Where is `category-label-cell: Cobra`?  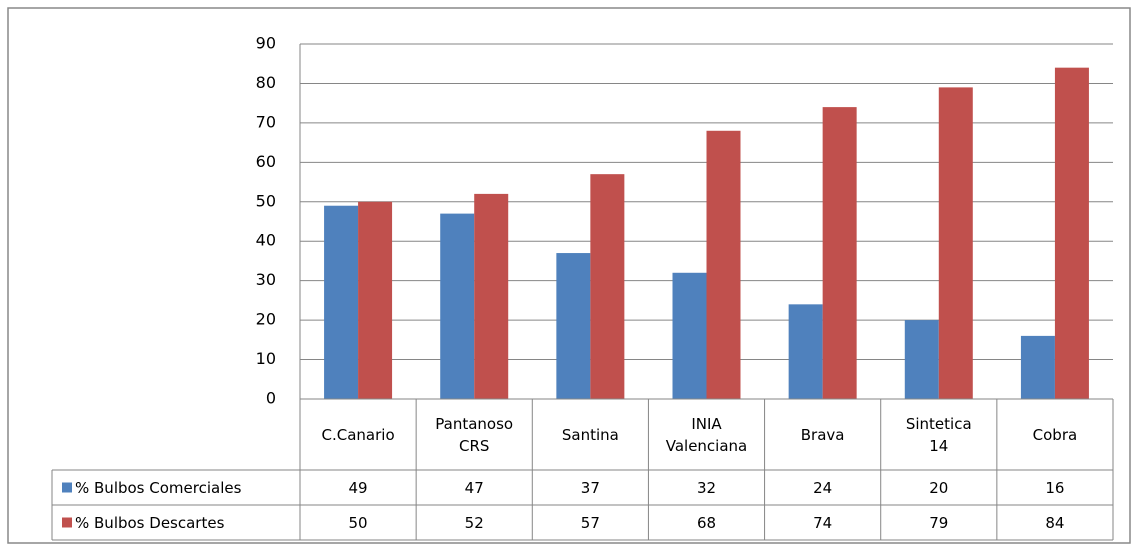
category-label-cell: Cobra is located at coordinates (1055, 434).